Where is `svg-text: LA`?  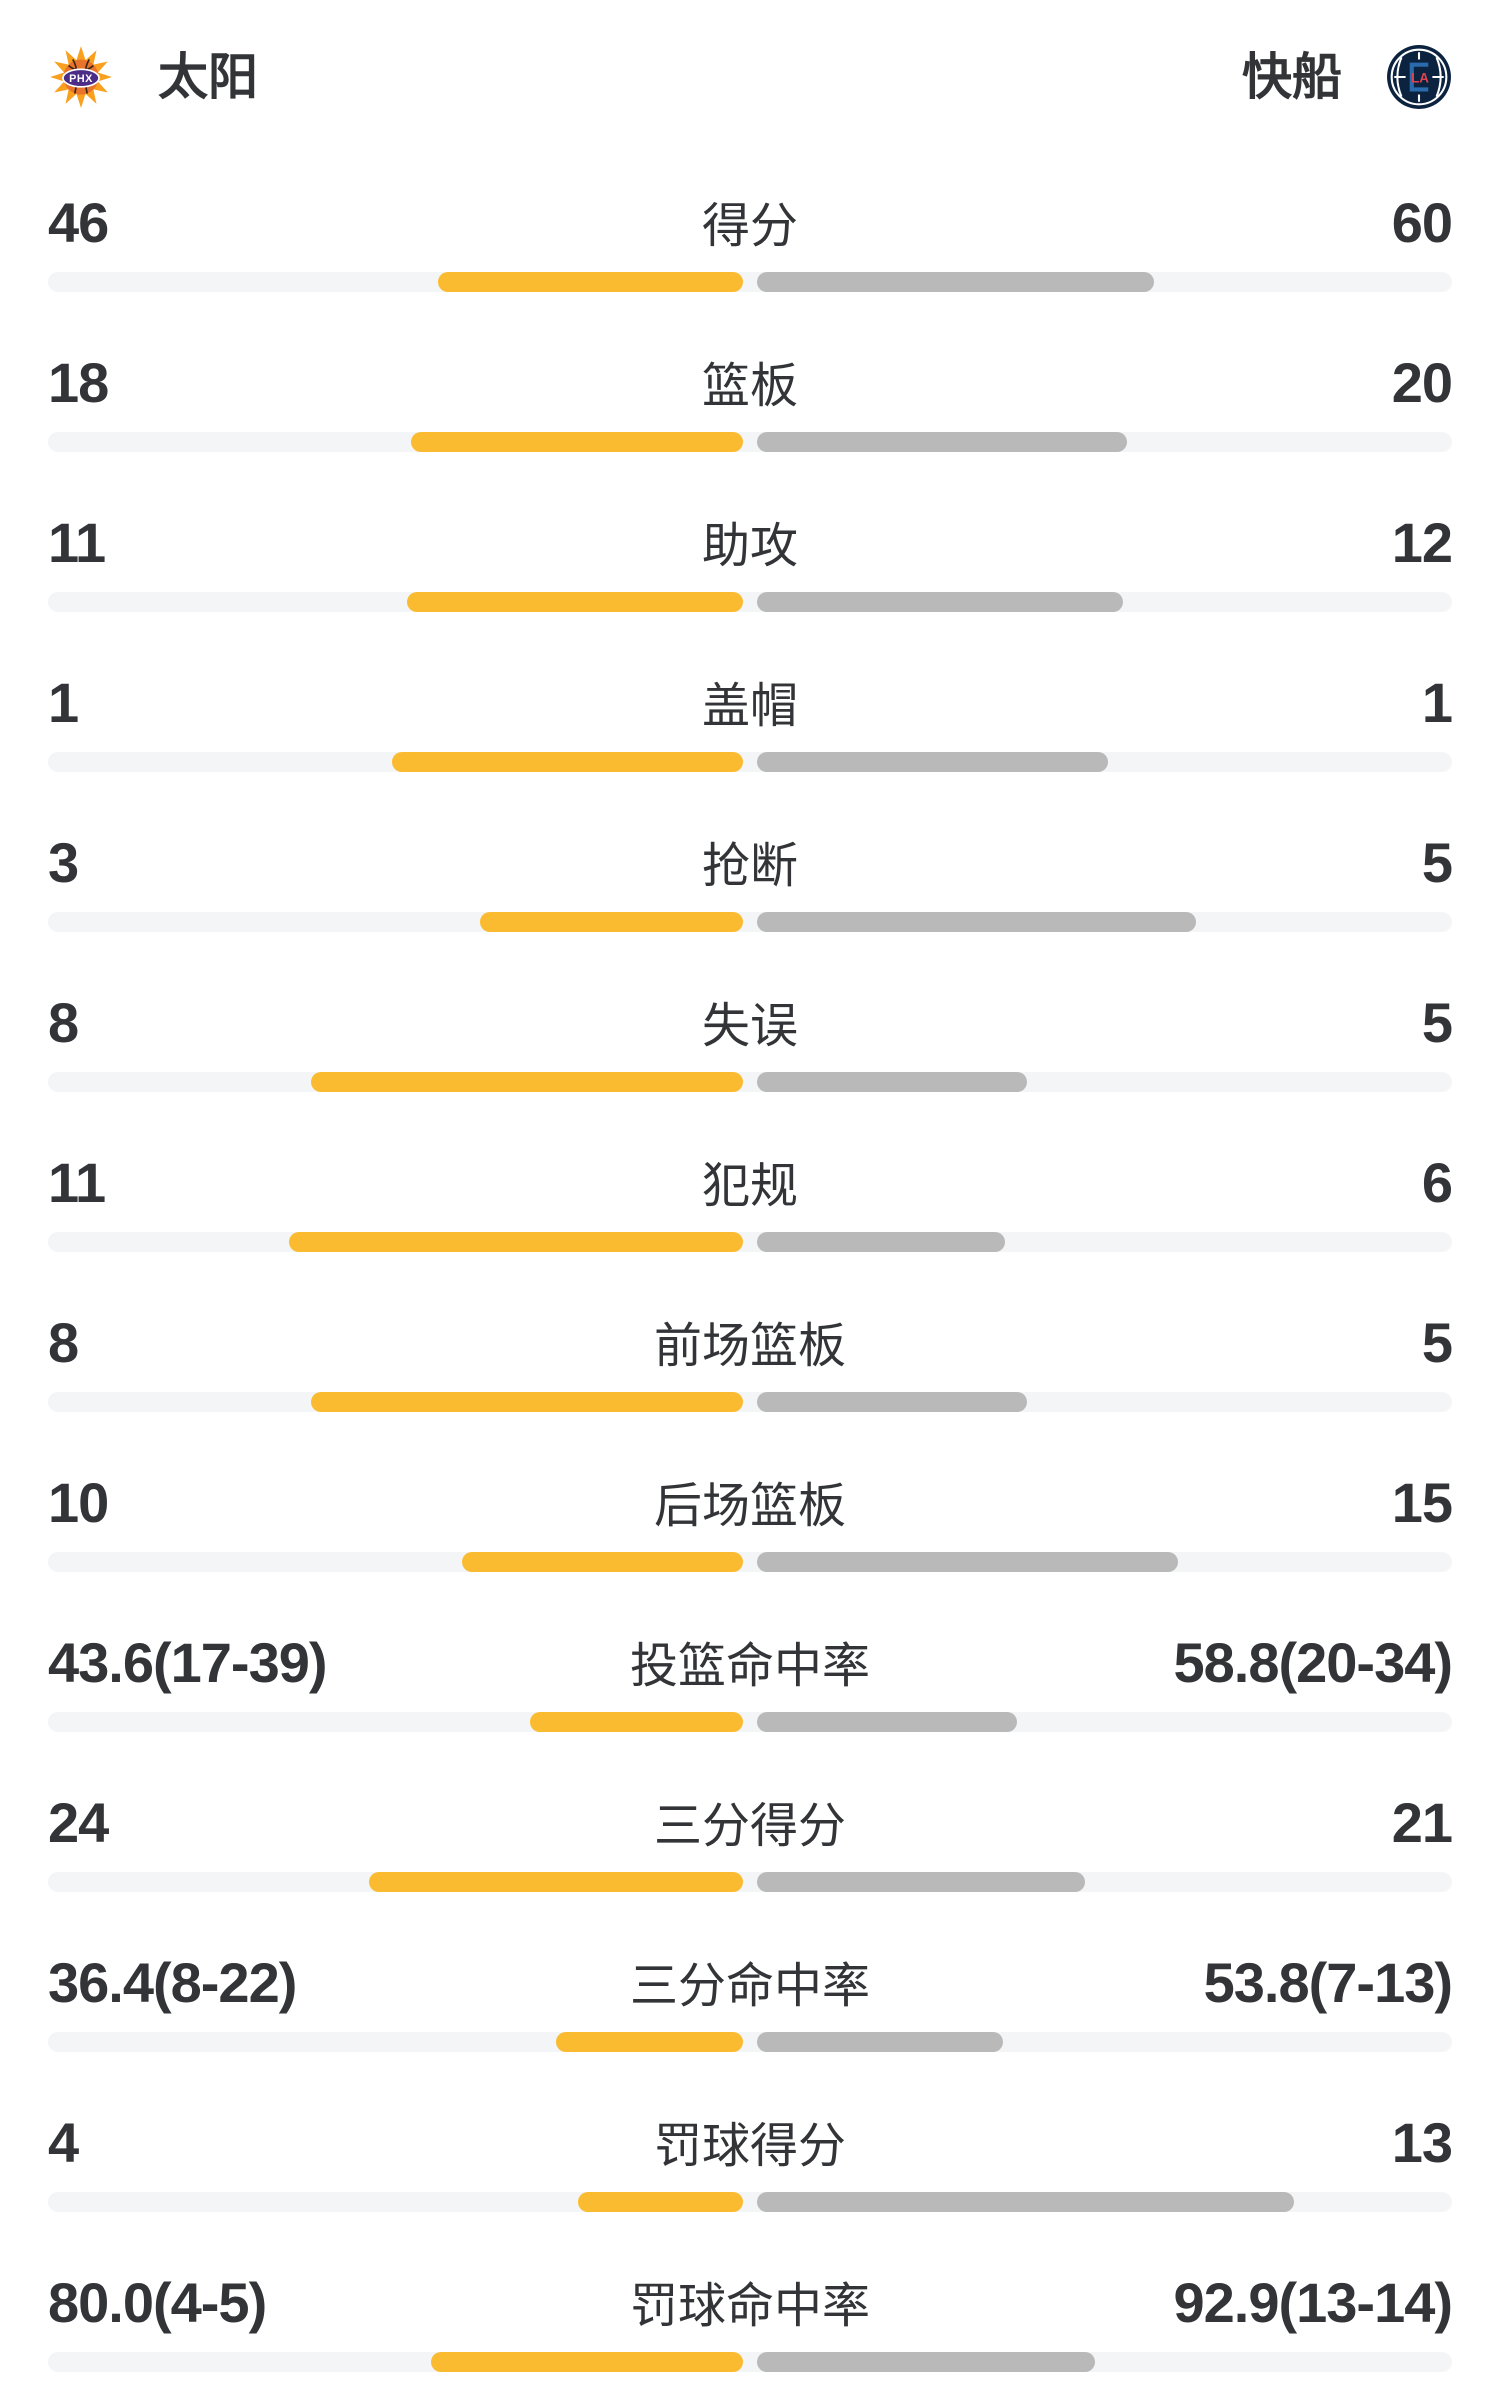 svg-text: LA is located at coordinates (1420, 78).